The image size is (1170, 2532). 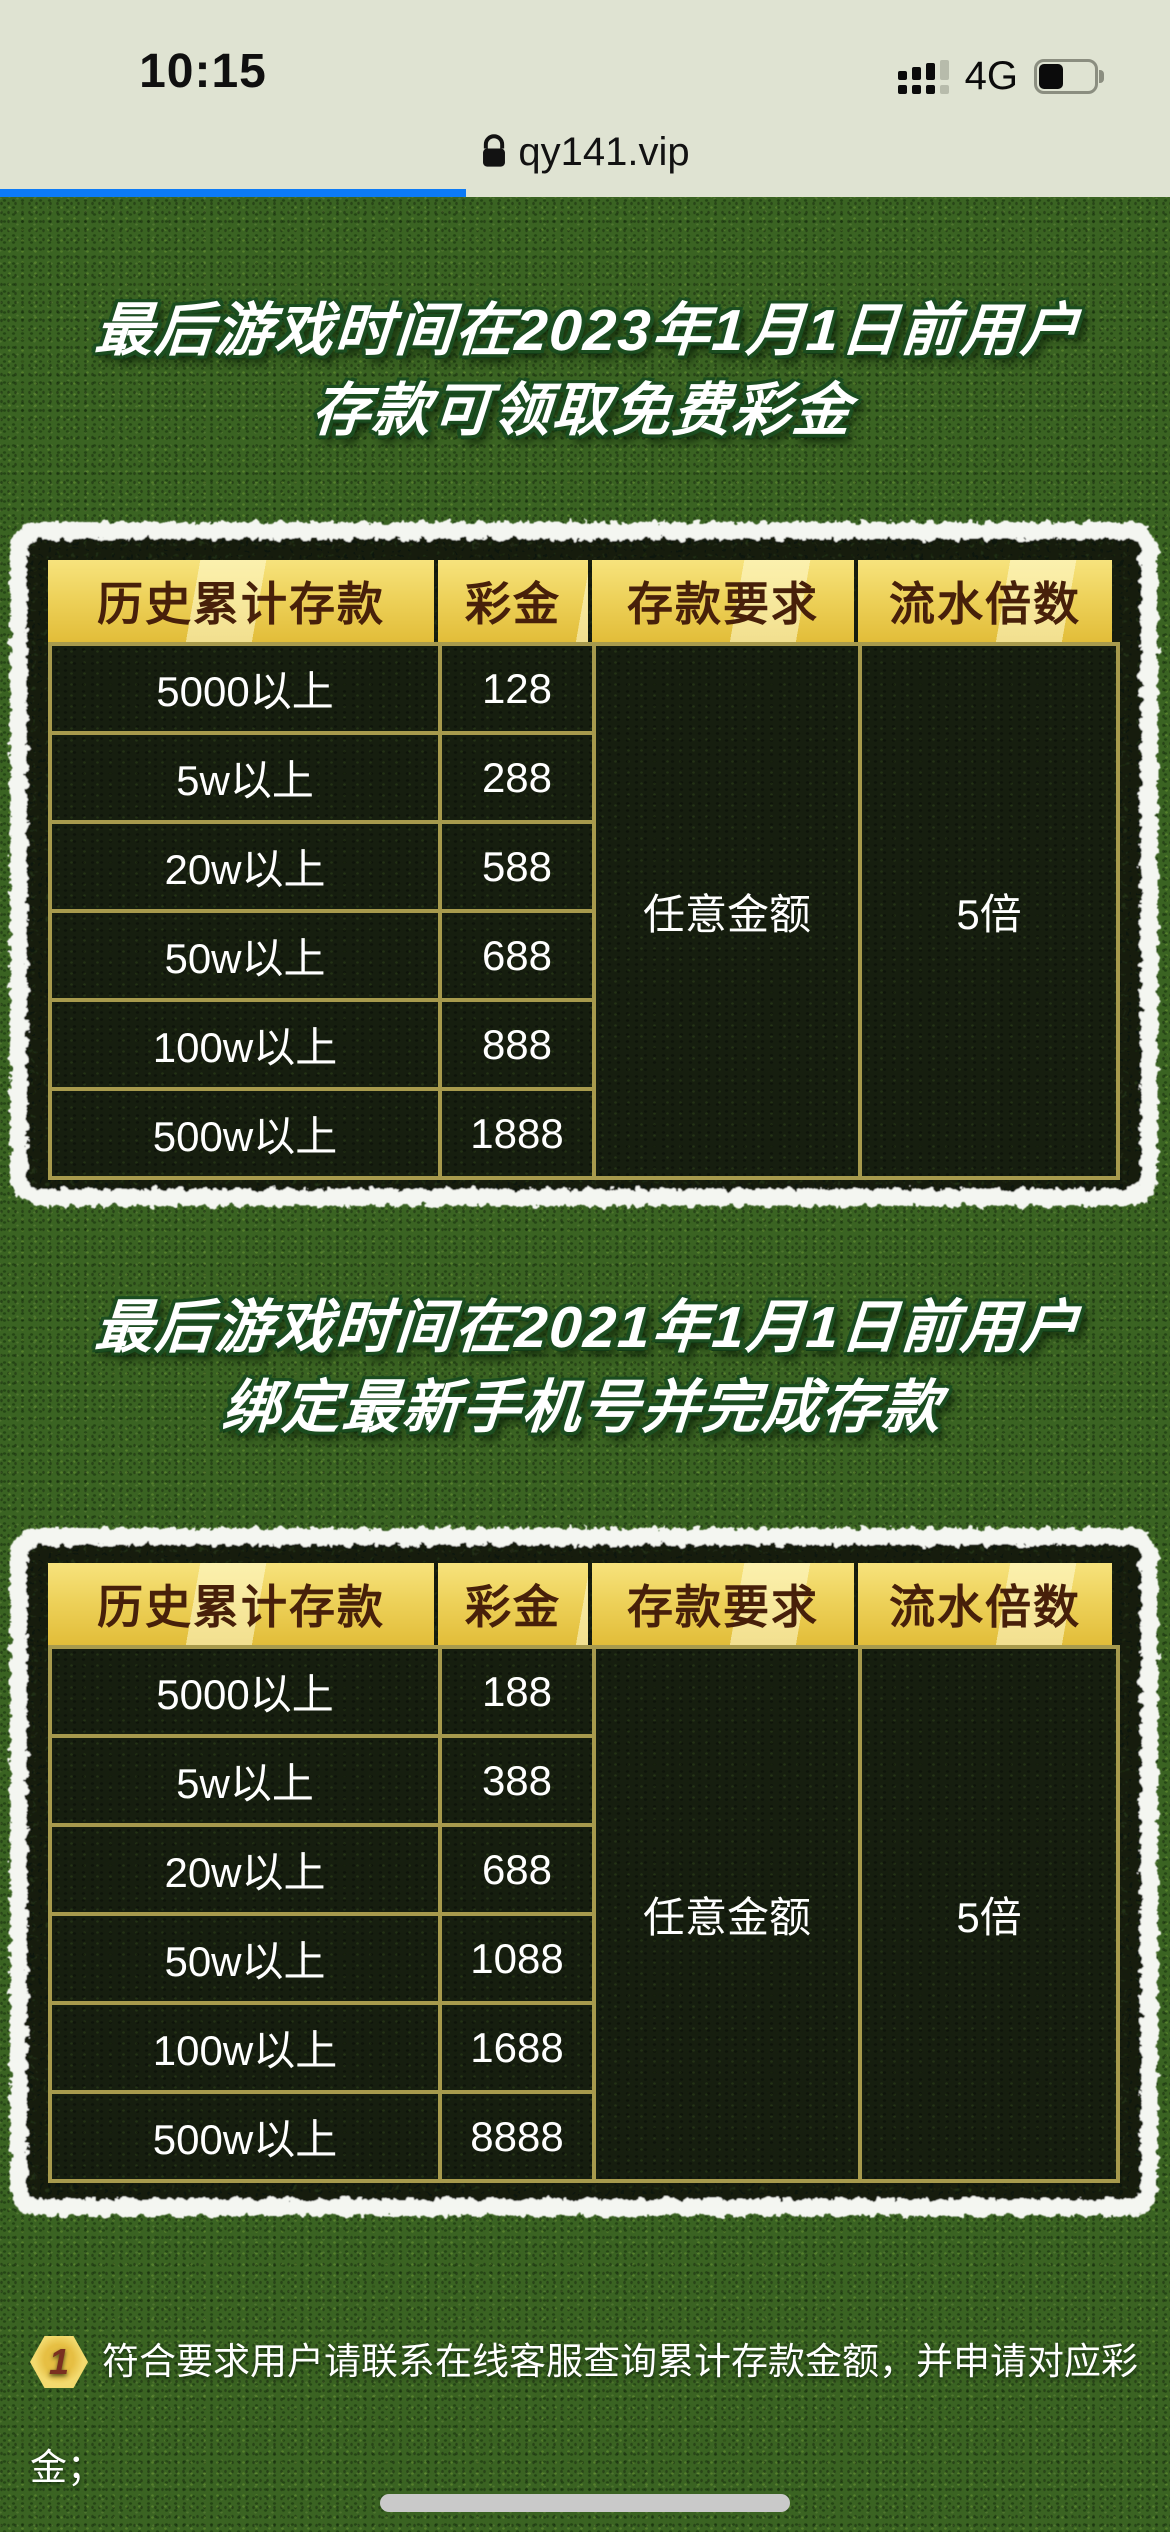 What do you see at coordinates (517, 1044) in the screenshot?
I see `bonus-amount-cell: 888` at bounding box center [517, 1044].